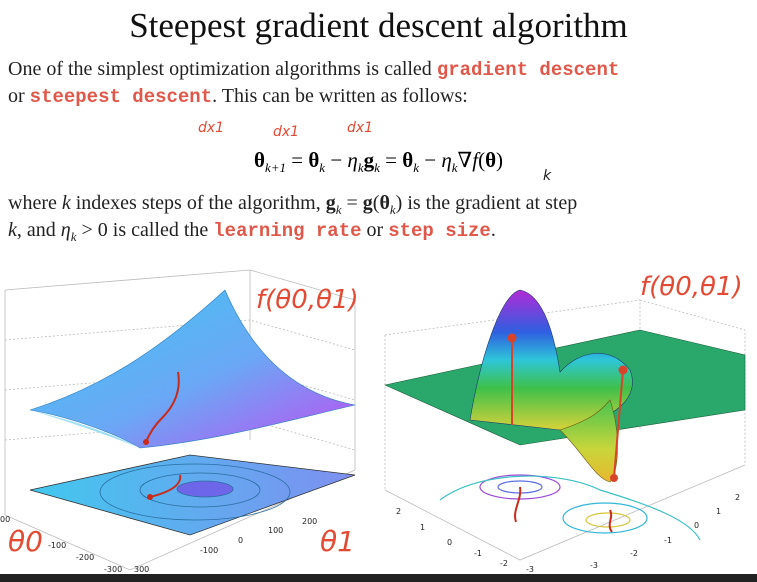 The width and height of the screenshot is (757, 582). What do you see at coordinates (499, 160) in the screenshot?
I see `text-run: )` at bounding box center [499, 160].